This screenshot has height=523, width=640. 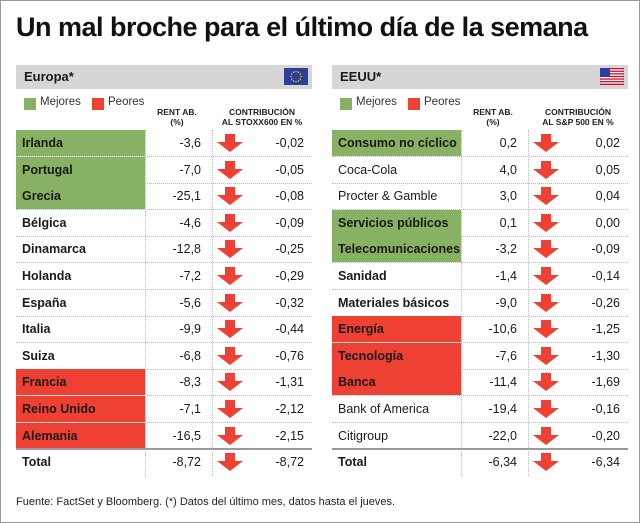 What do you see at coordinates (480, 143) in the screenshot?
I see `table-row: Consumo no cíclico 0,2 0,02` at bounding box center [480, 143].